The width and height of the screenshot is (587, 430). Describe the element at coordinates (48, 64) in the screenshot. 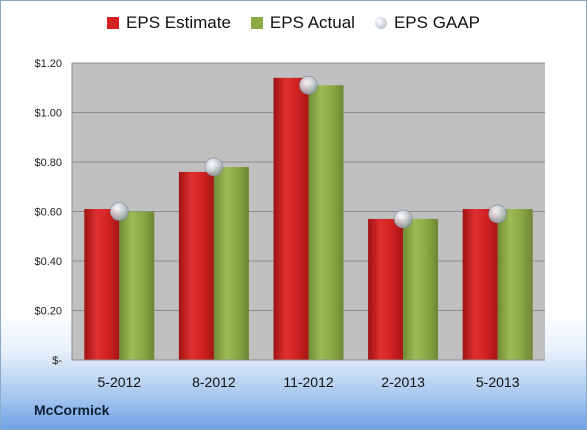

I see `y-tick-label: $1.20` at that location.